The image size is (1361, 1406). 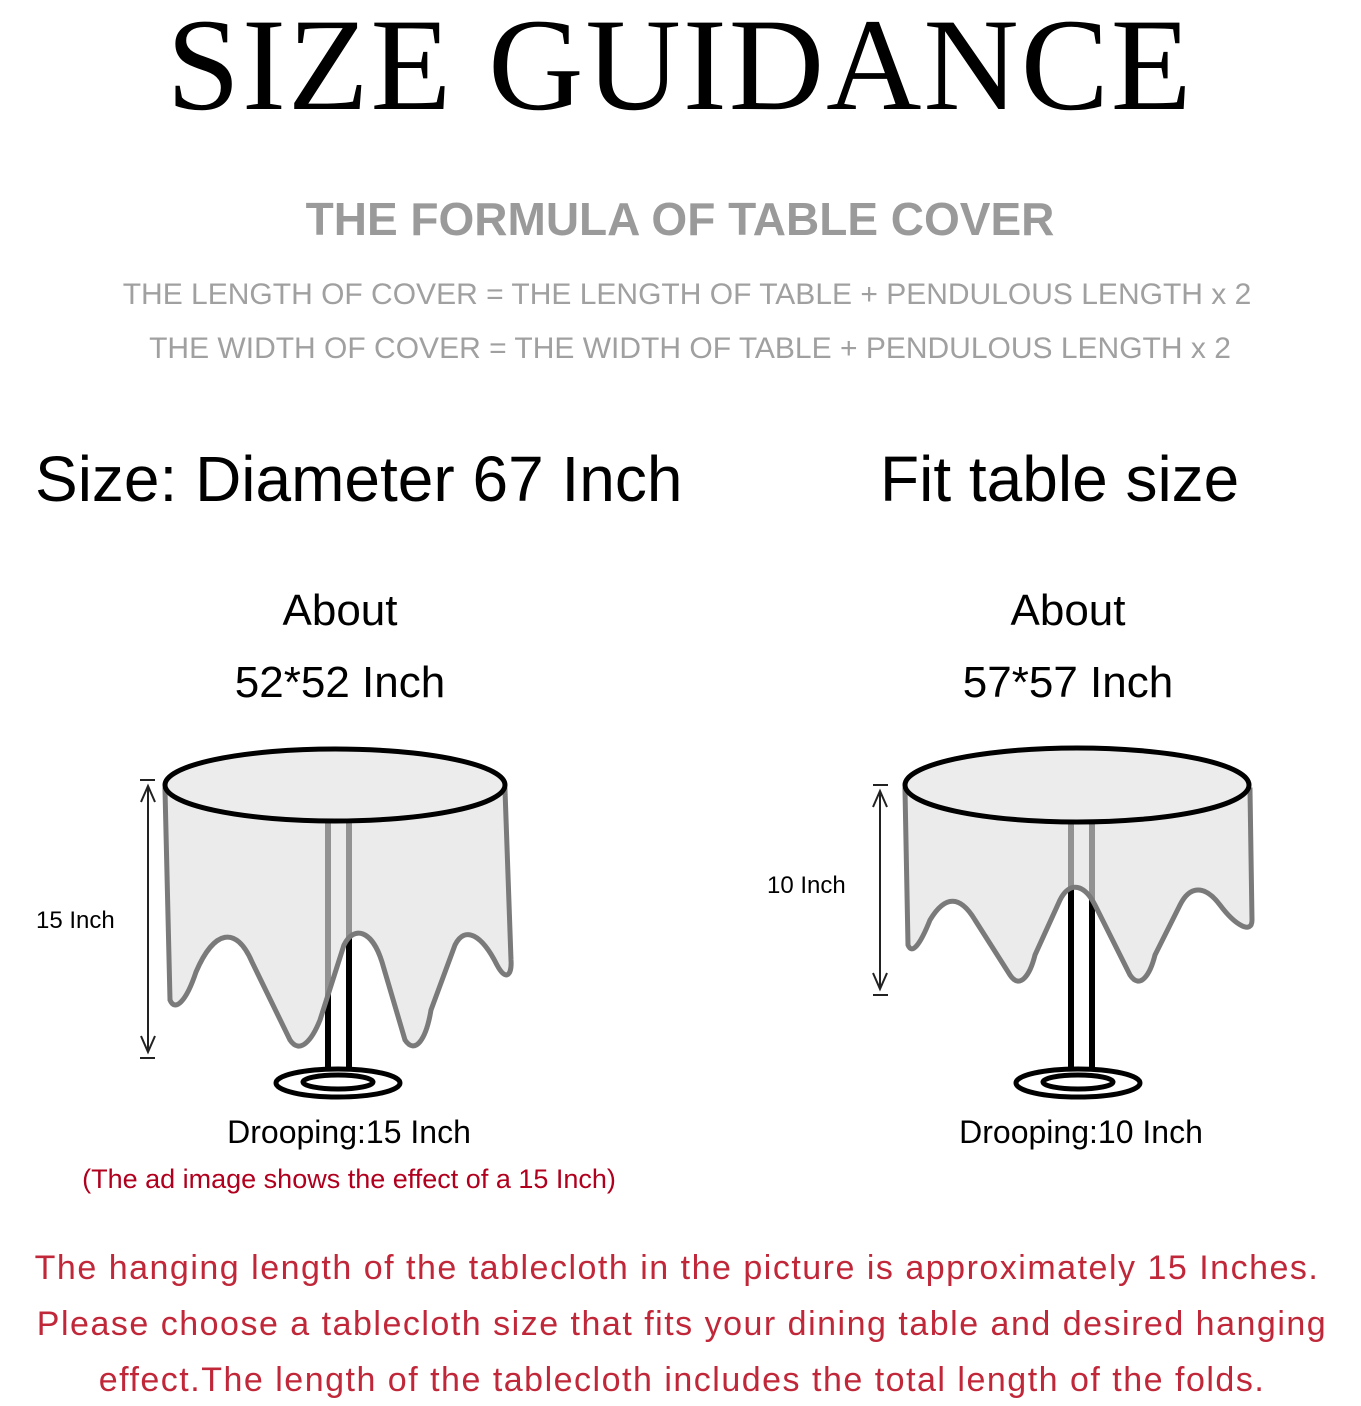 I want to click on left-drooping: Drooping:15 Inch, so click(x=349, y=1132).